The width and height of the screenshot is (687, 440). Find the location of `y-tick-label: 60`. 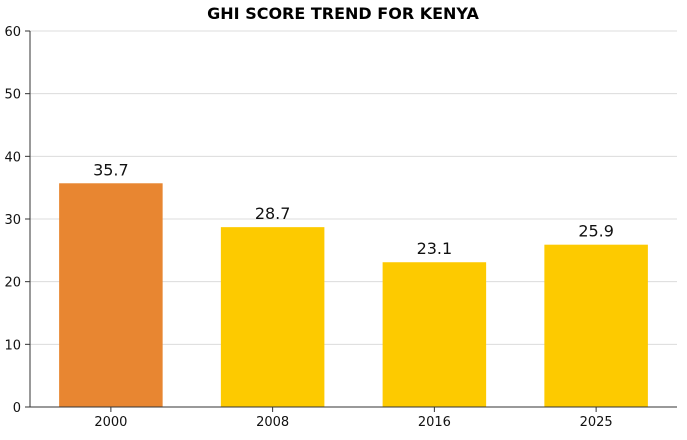

y-tick-label: 60 is located at coordinates (12, 32).